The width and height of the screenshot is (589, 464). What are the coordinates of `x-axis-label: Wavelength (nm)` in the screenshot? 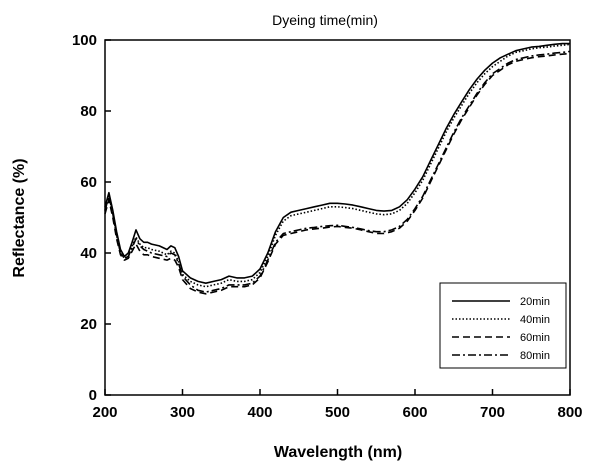 It's located at (338, 452).